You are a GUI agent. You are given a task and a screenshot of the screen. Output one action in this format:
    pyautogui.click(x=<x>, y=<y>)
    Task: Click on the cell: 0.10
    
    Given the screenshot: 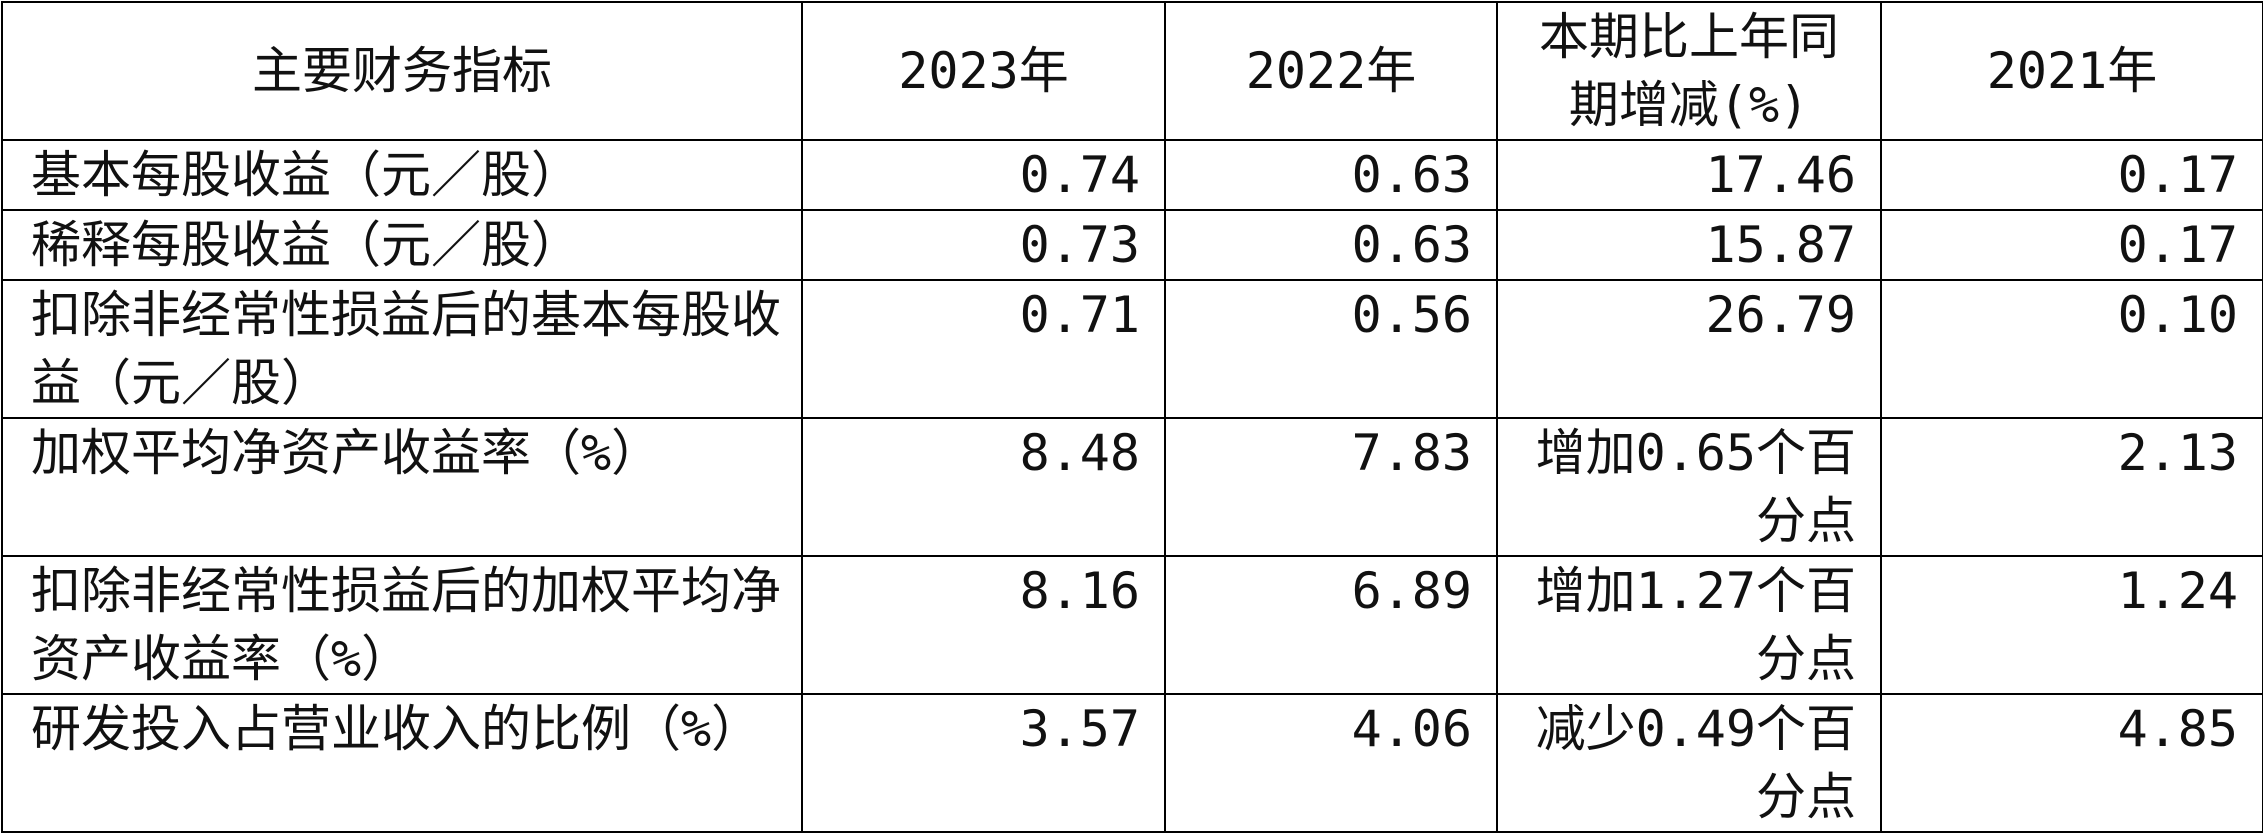 What is the action you would take?
    pyautogui.click(x=2071, y=349)
    